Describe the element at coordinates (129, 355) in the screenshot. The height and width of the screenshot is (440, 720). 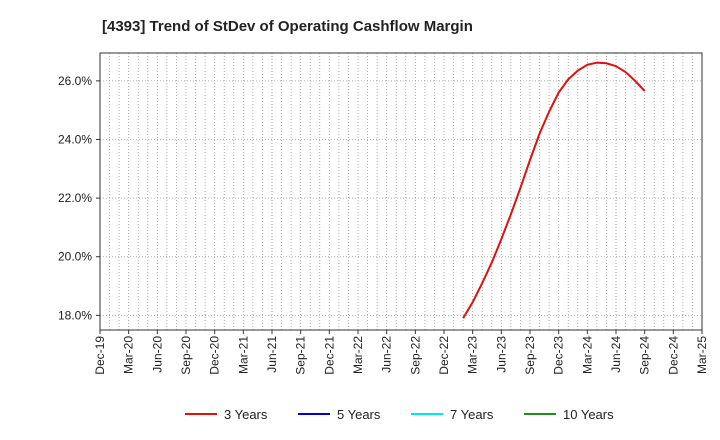
I see `x-tick-label: Mar-20` at that location.